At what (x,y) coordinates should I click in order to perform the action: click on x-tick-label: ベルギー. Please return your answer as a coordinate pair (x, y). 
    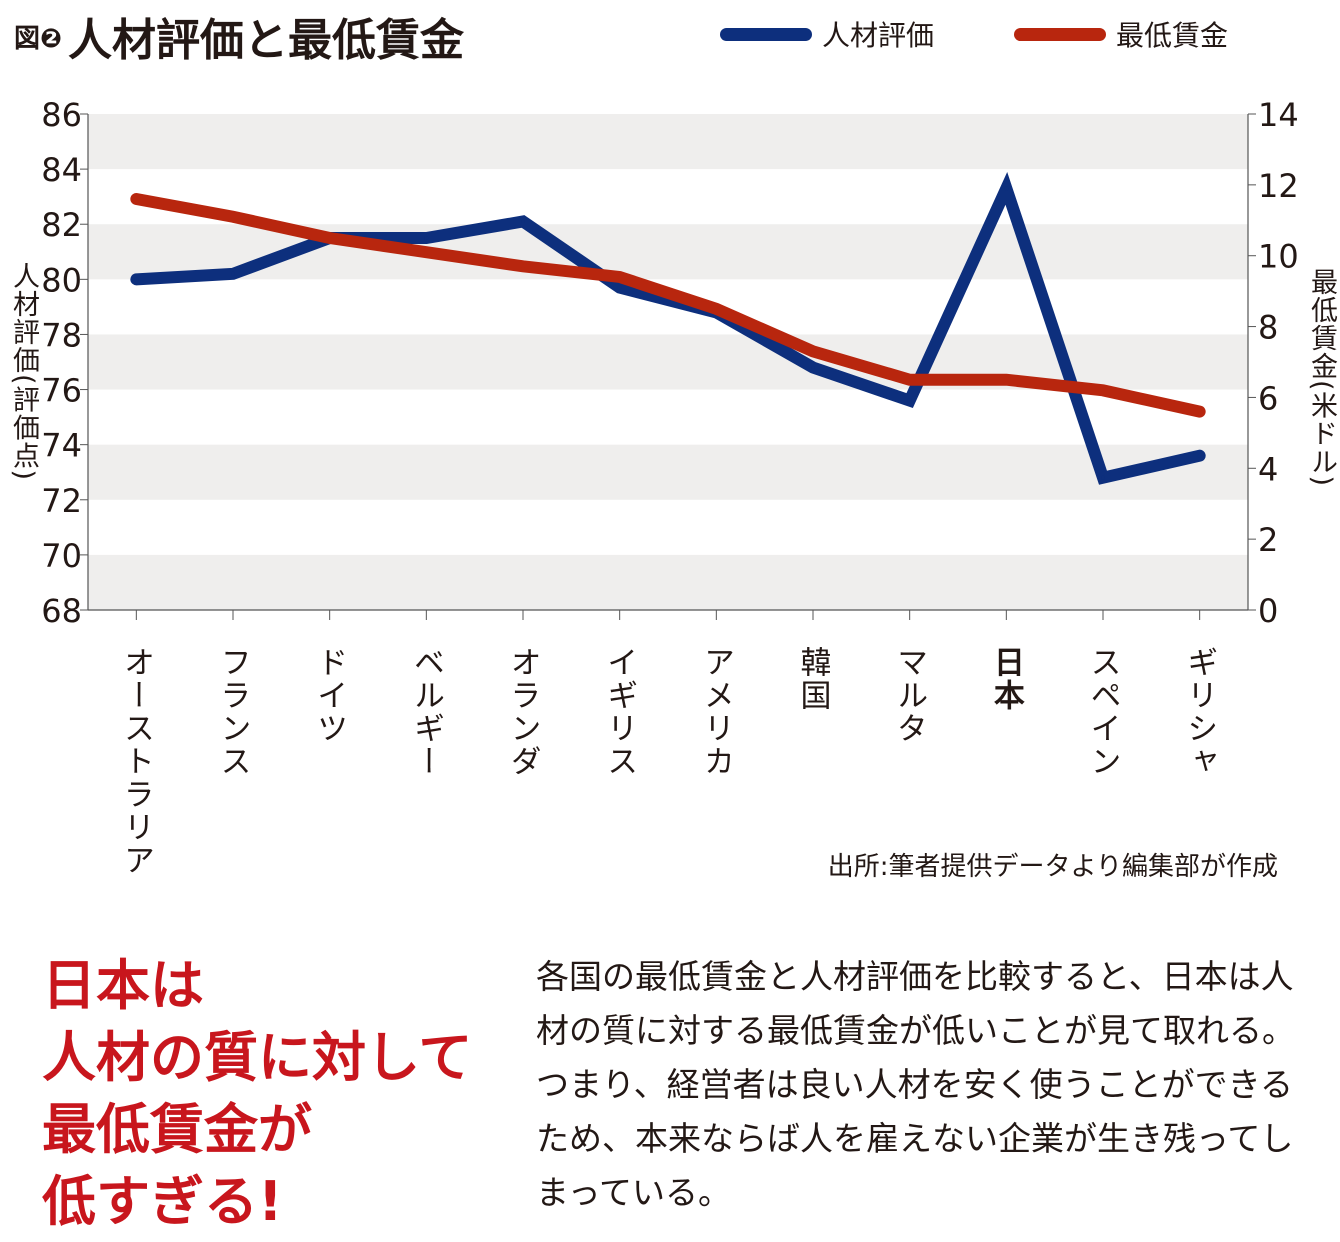
    Looking at the image, I should click on (425, 712).